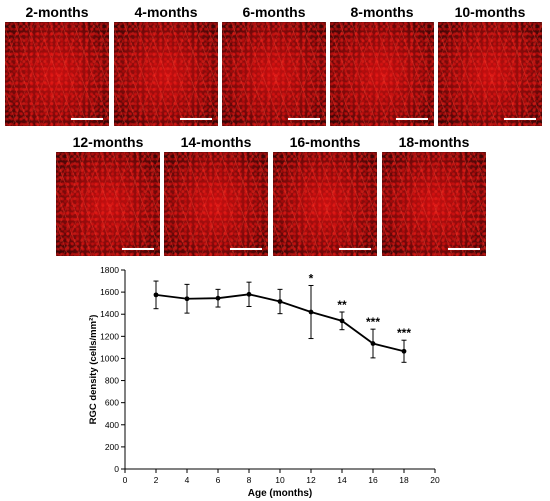  Describe the element at coordinates (373, 480) in the screenshot. I see `x-tick-label: 16` at that location.